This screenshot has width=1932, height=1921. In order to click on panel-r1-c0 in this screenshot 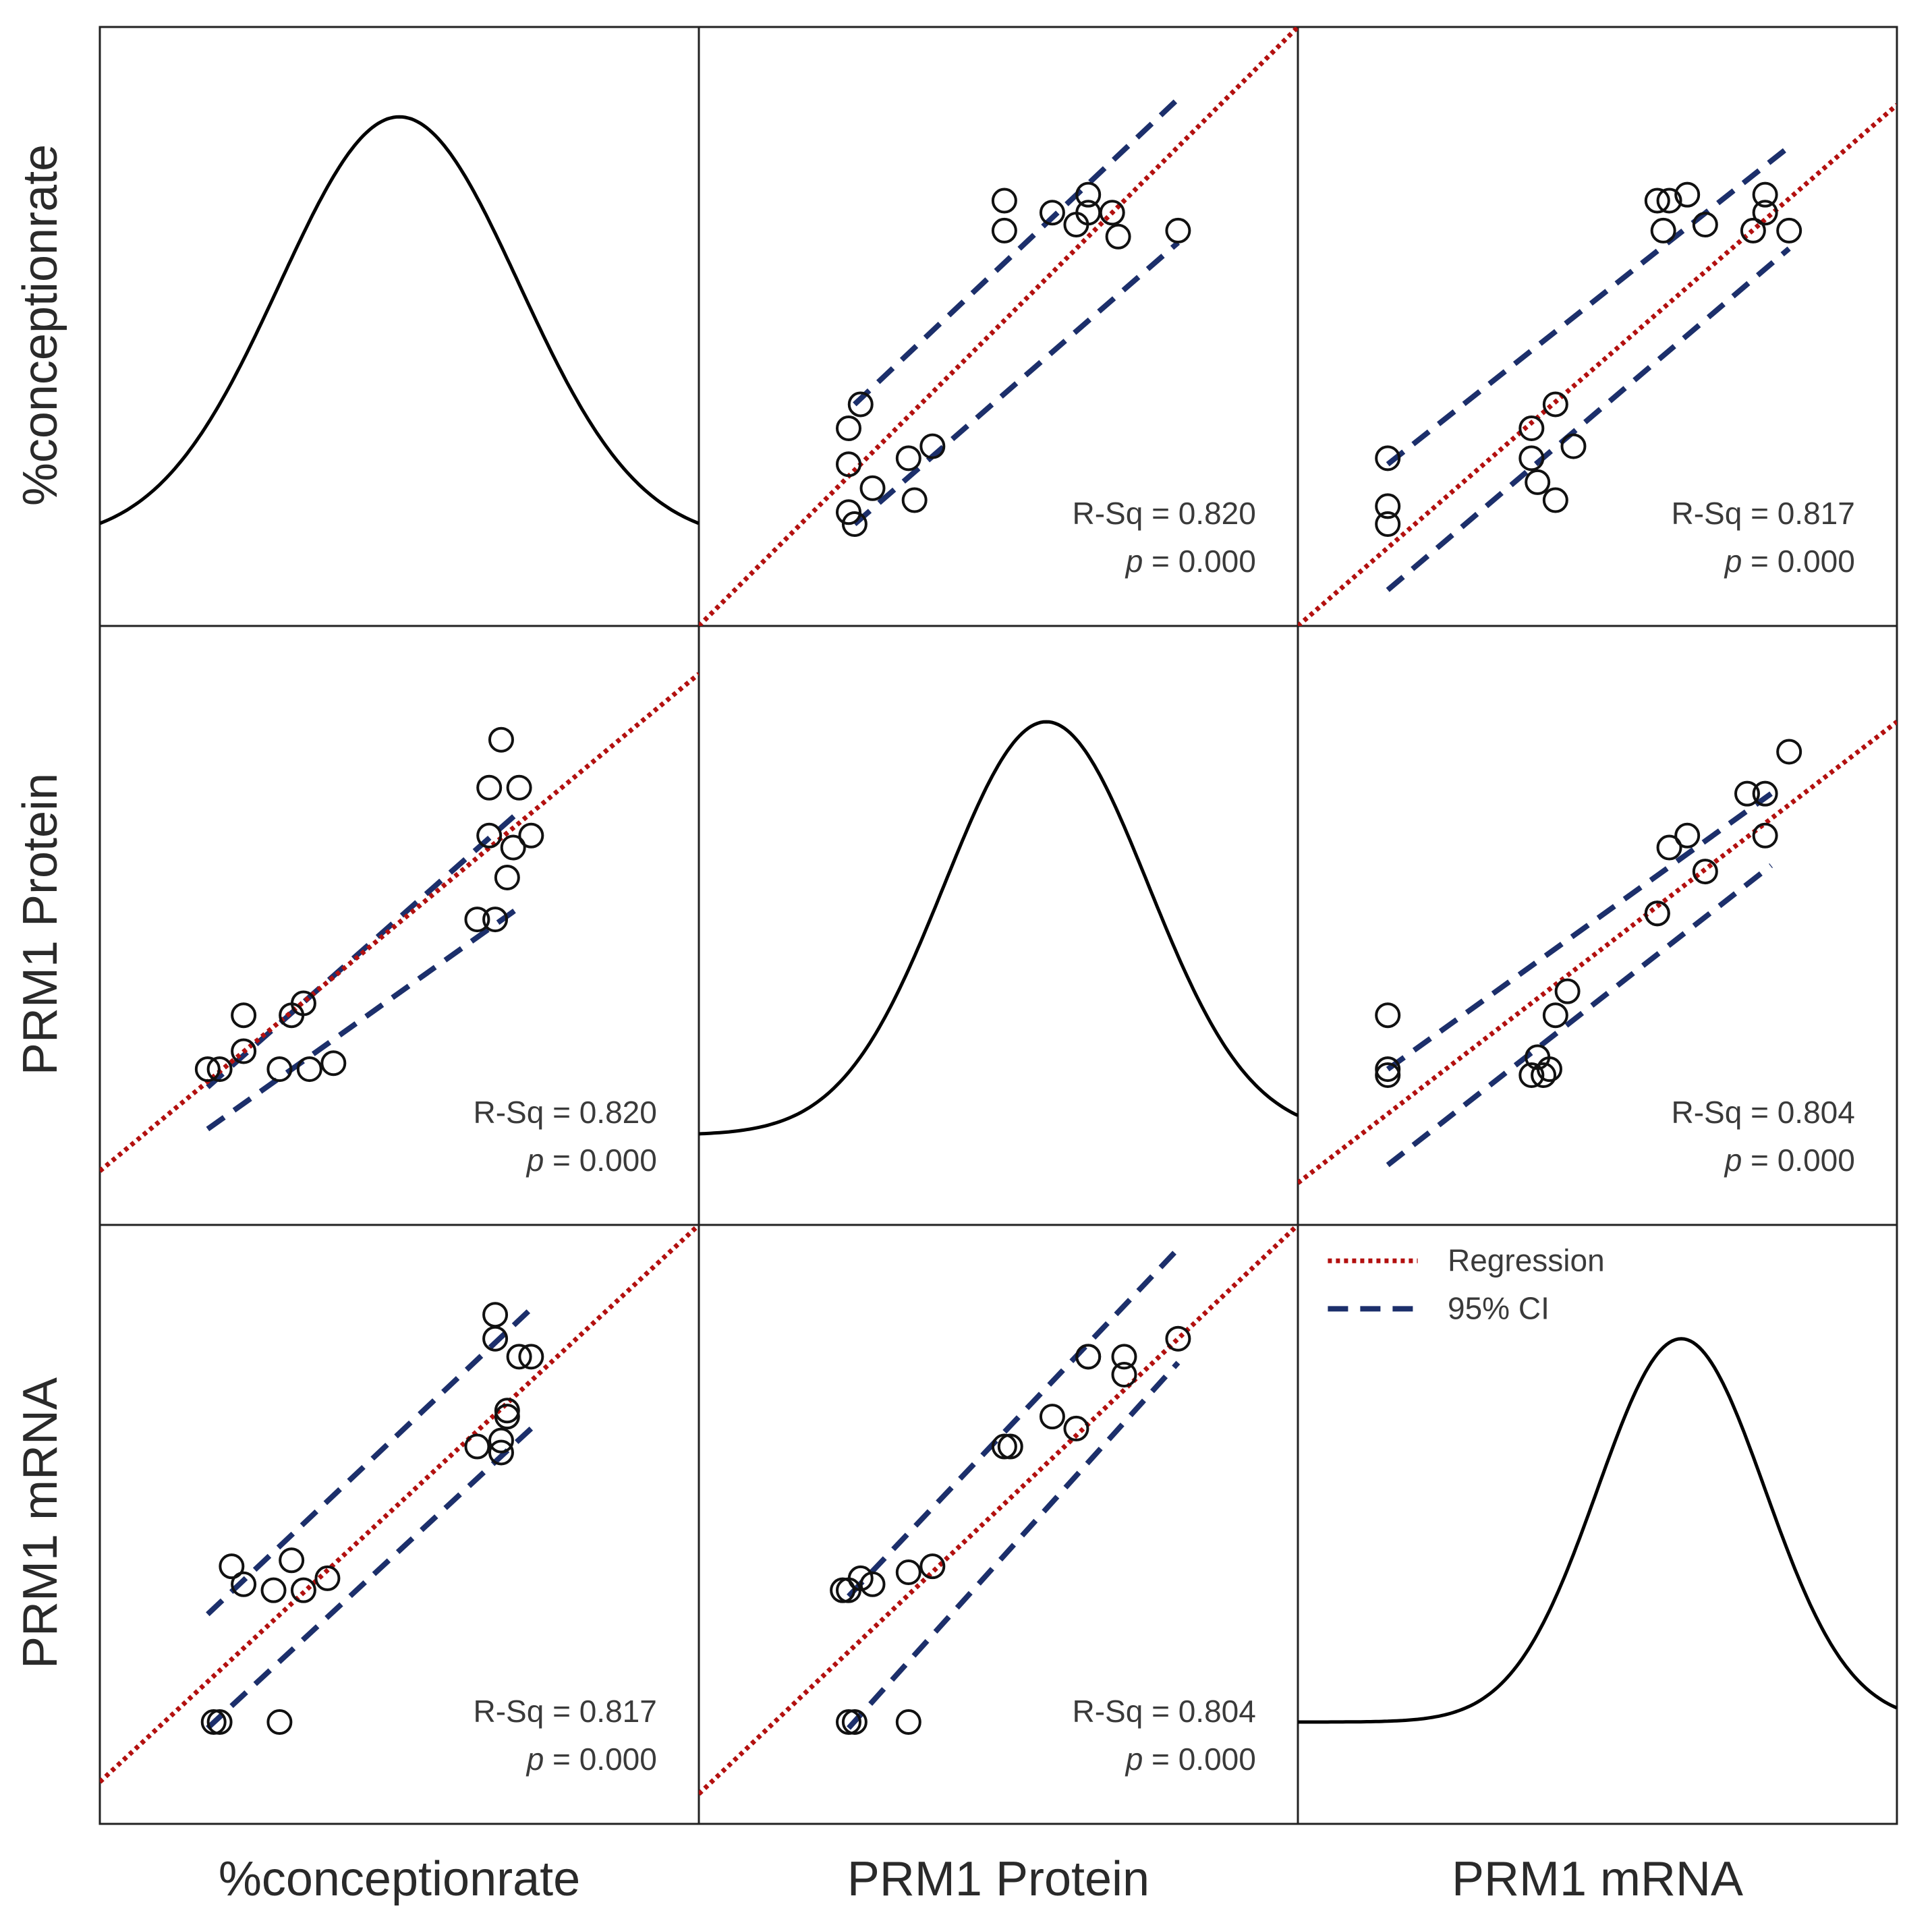, I will do `click(399, 922)`.